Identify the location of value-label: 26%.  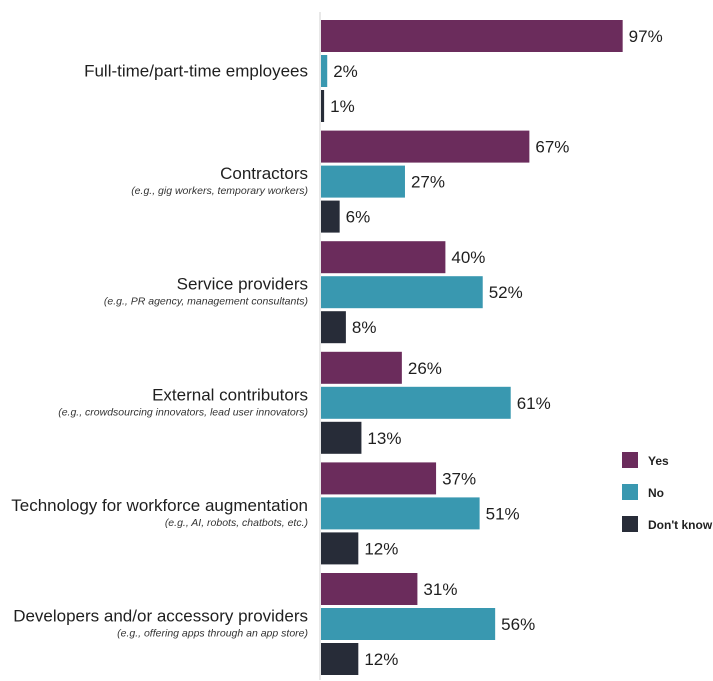
(425, 368).